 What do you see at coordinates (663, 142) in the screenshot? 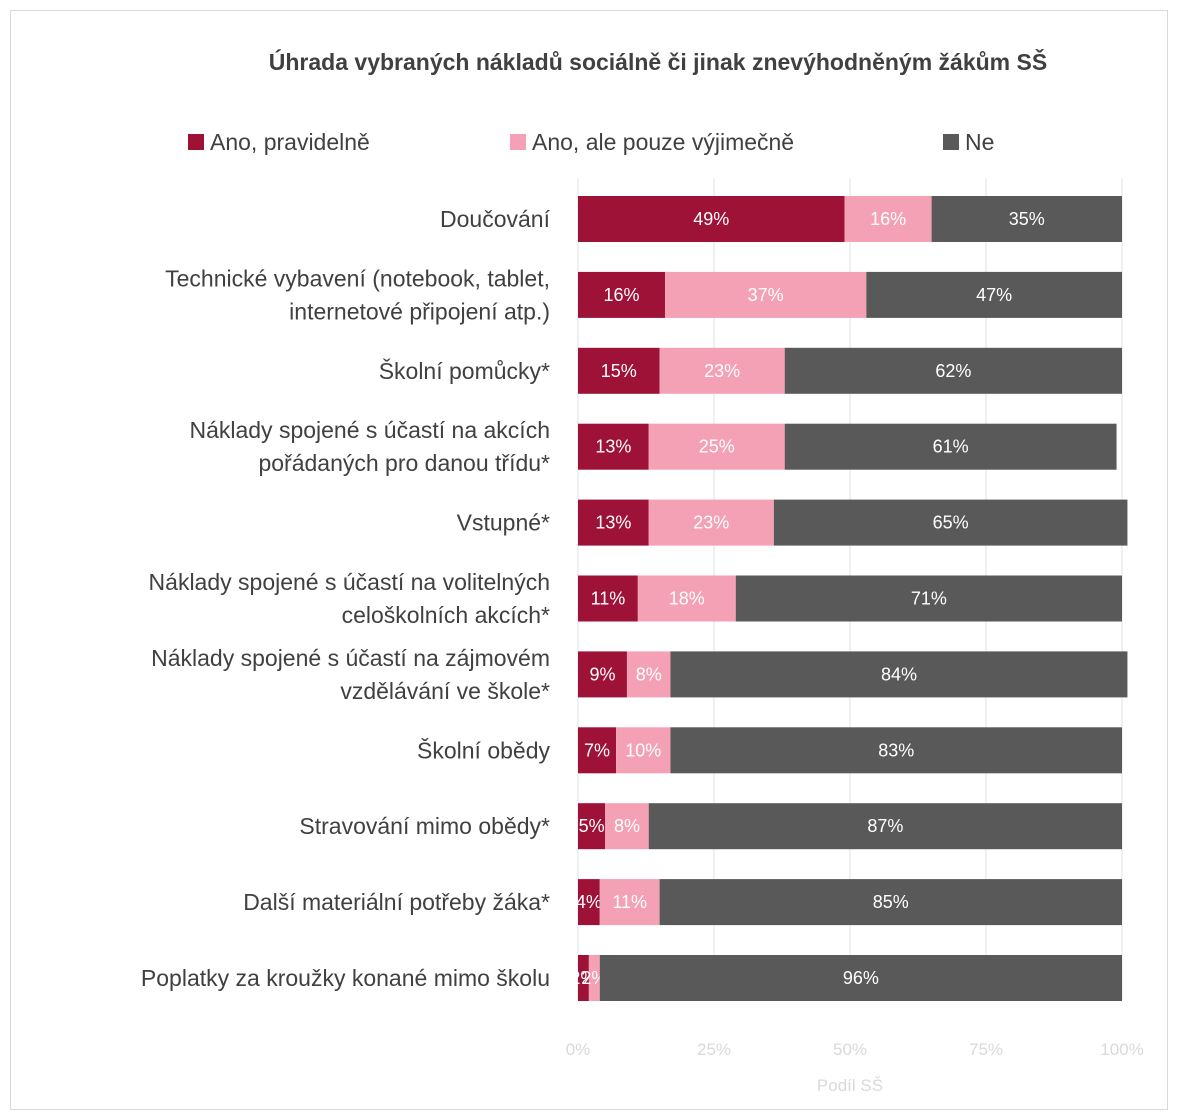
I see `legend-label: Ano, ale pouze výjimečně` at bounding box center [663, 142].